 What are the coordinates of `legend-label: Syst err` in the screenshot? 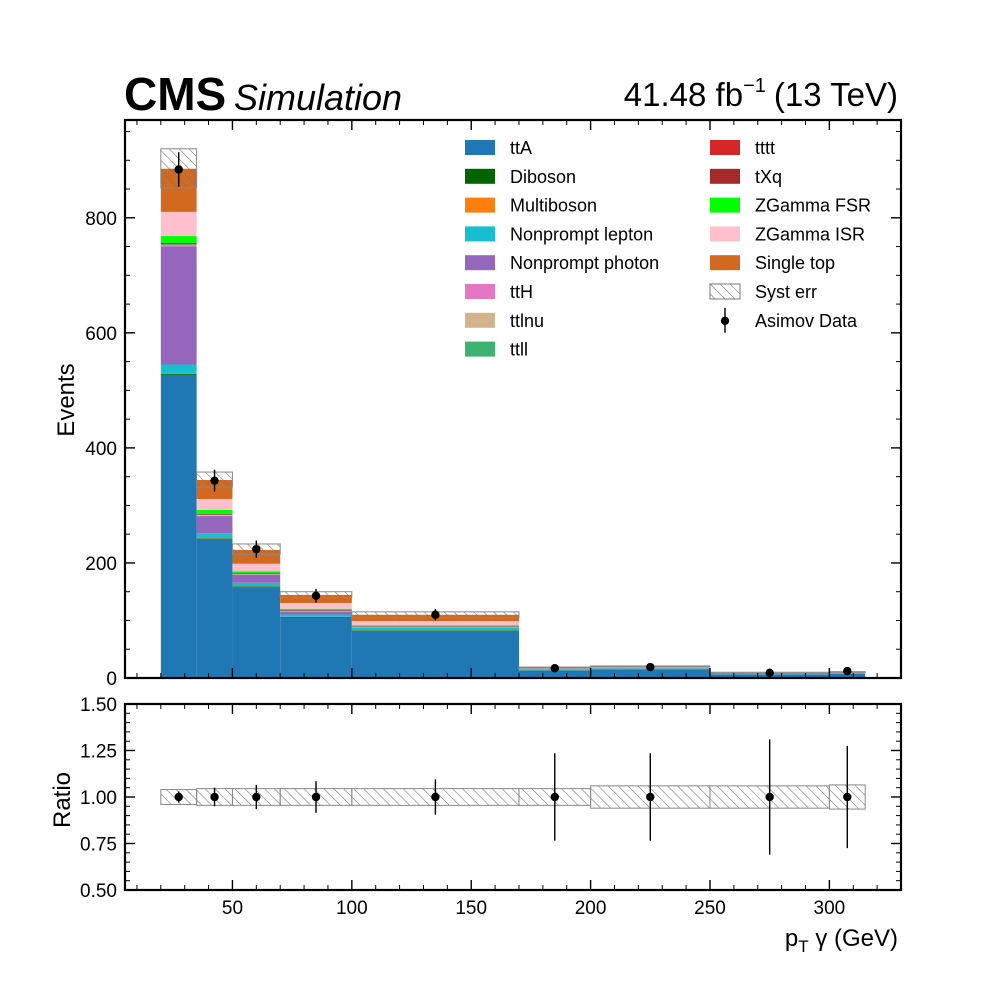 It's located at (786, 292).